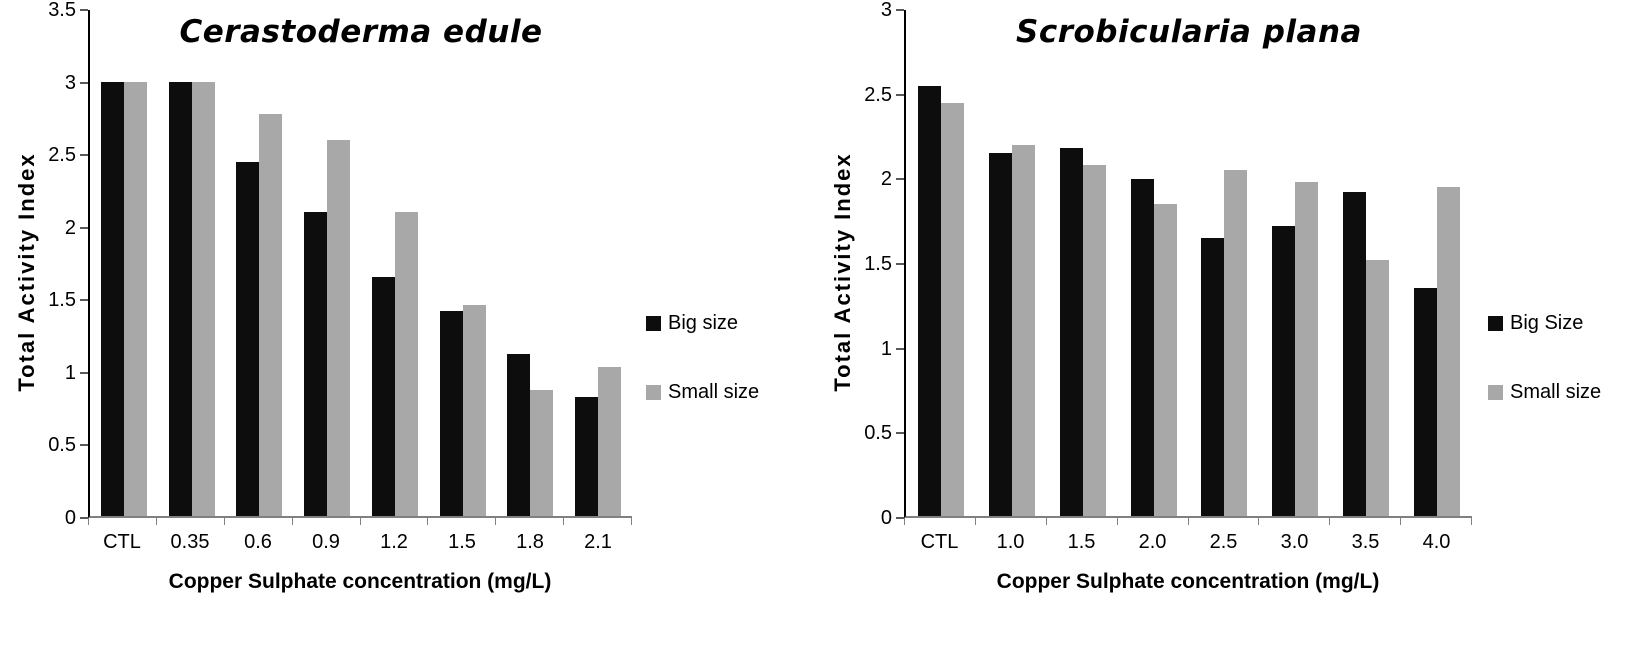 The image size is (1642, 665). What do you see at coordinates (878, 433) in the screenshot?
I see `y-tick-label: 0.5` at bounding box center [878, 433].